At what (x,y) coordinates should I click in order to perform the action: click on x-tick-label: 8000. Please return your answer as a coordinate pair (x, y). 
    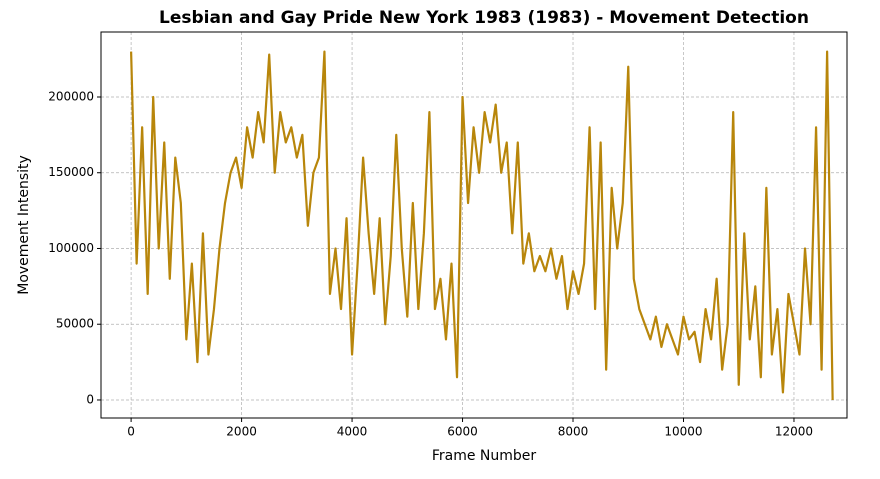
    Looking at the image, I should click on (573, 432).